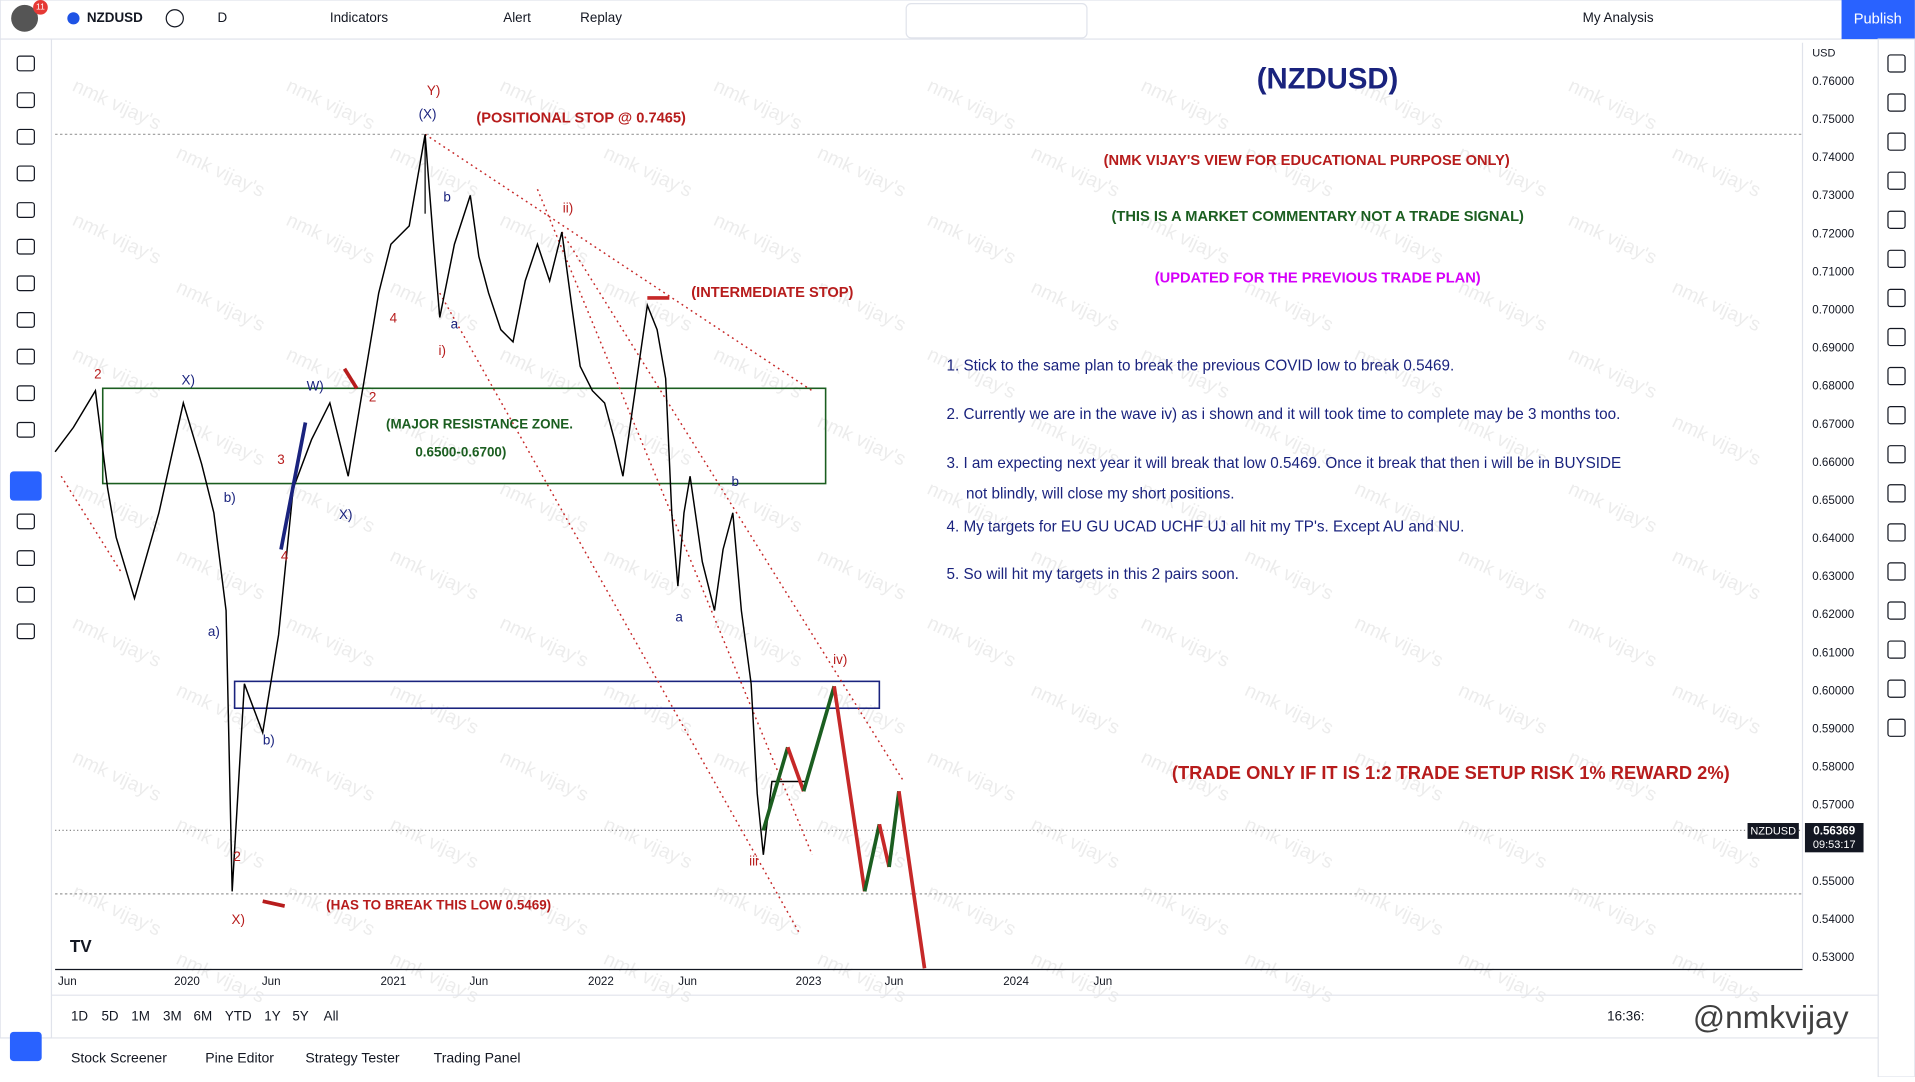  Describe the element at coordinates (601, 17) in the screenshot. I see `replay: Replay` at that location.